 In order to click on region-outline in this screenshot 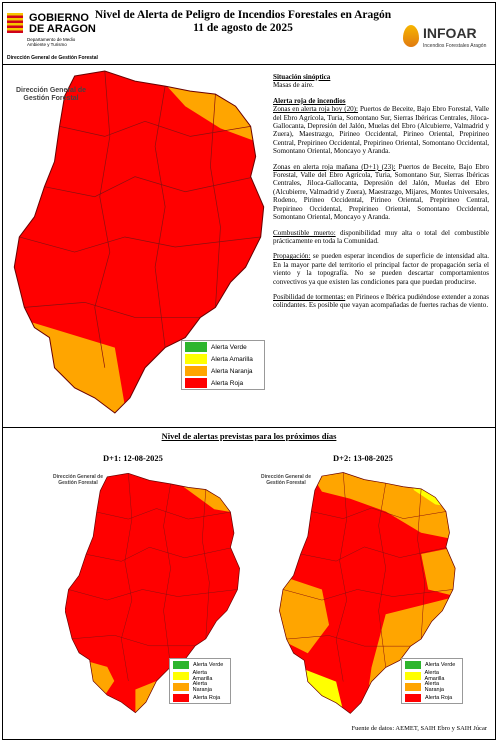, I will do `click(367, 593)`.